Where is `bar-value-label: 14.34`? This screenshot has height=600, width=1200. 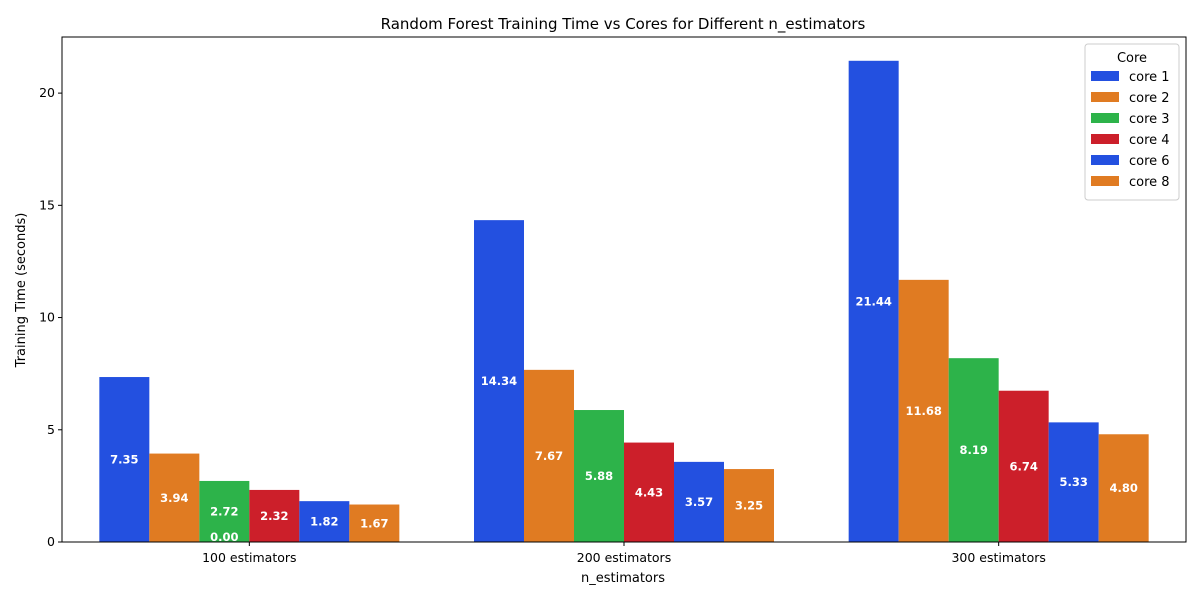 bar-value-label: 14.34 is located at coordinates (499, 381).